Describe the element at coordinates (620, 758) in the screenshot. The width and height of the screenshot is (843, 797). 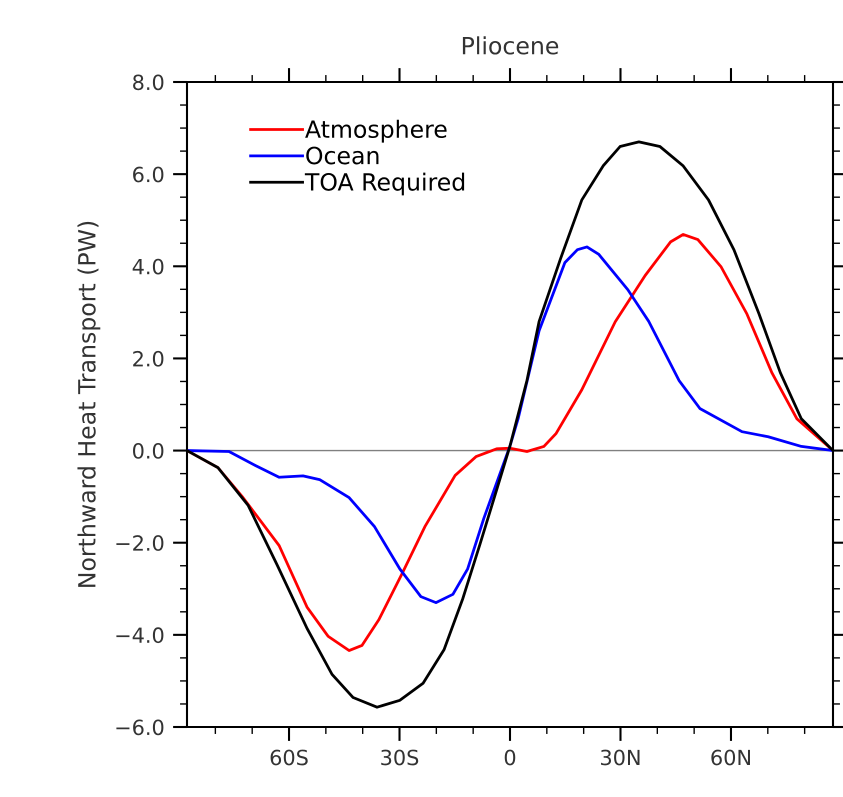
I see `x-tick-label: 30N` at that location.